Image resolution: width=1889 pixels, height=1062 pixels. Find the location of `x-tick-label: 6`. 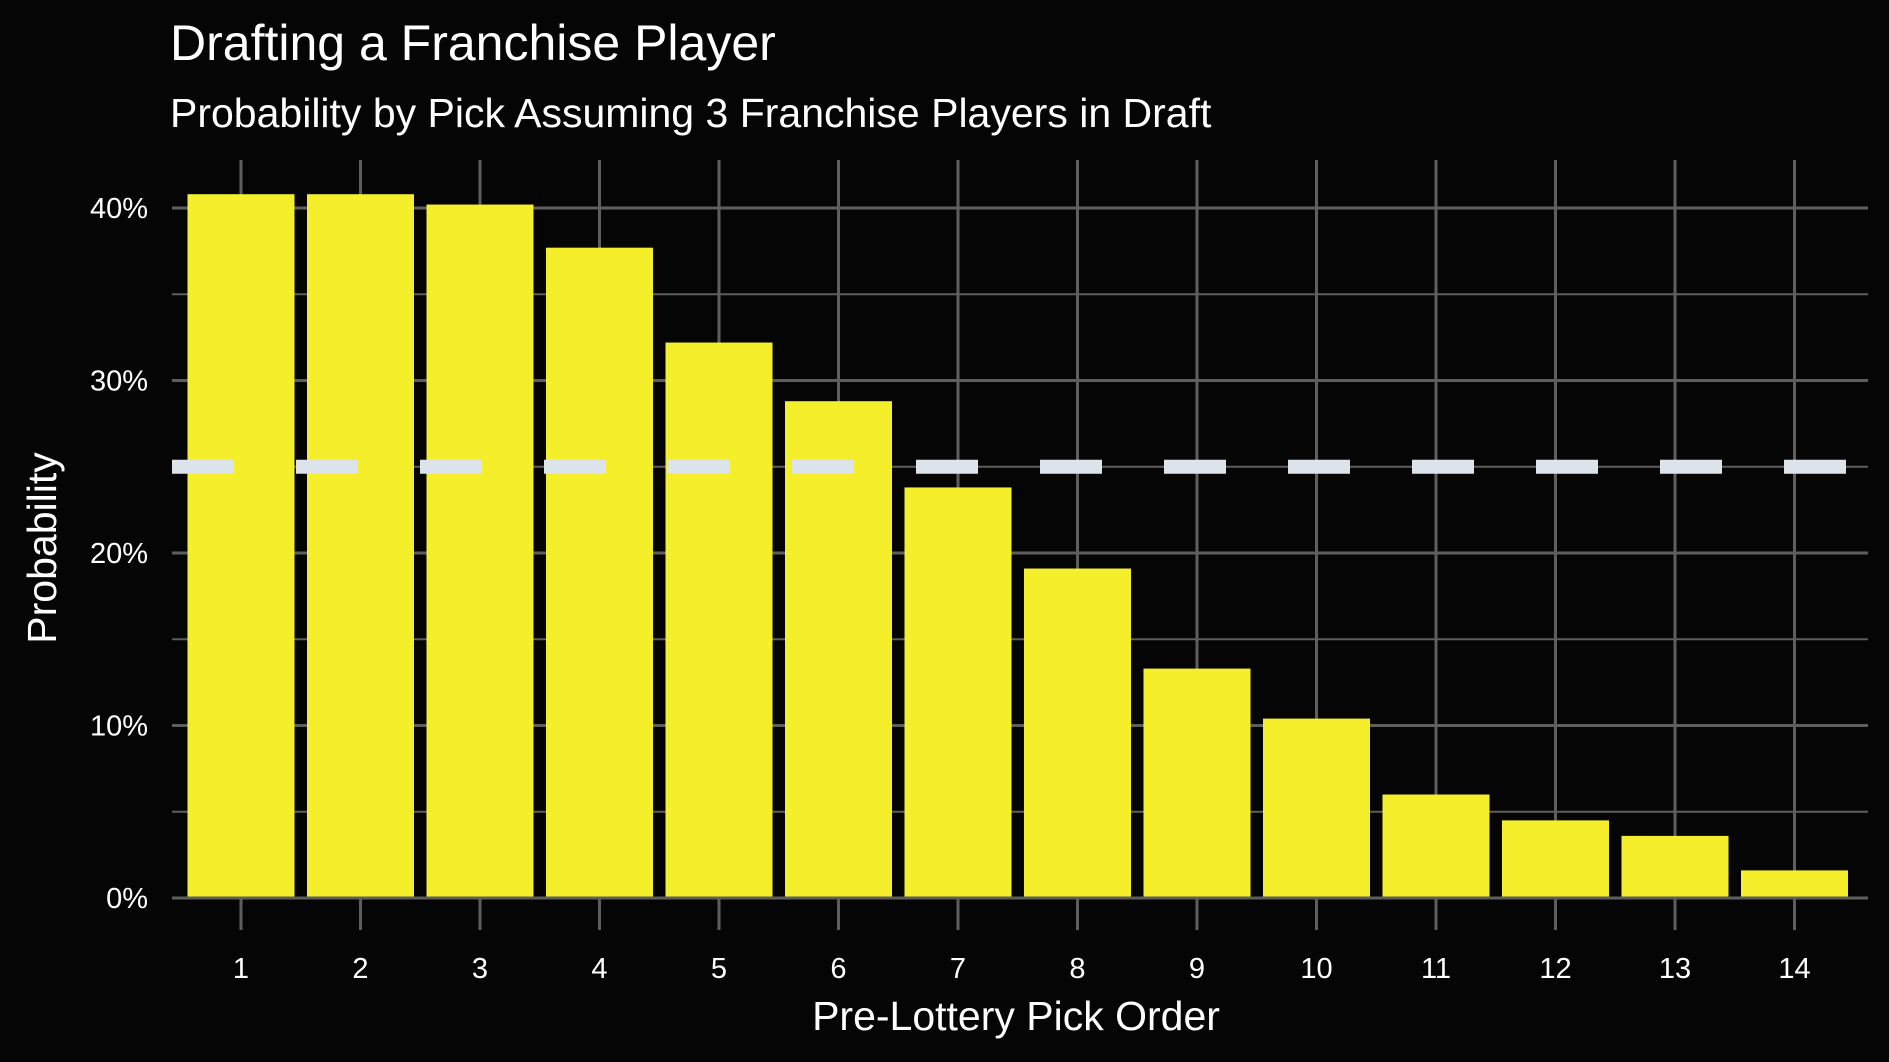

x-tick-label: 6 is located at coordinates (838, 969).